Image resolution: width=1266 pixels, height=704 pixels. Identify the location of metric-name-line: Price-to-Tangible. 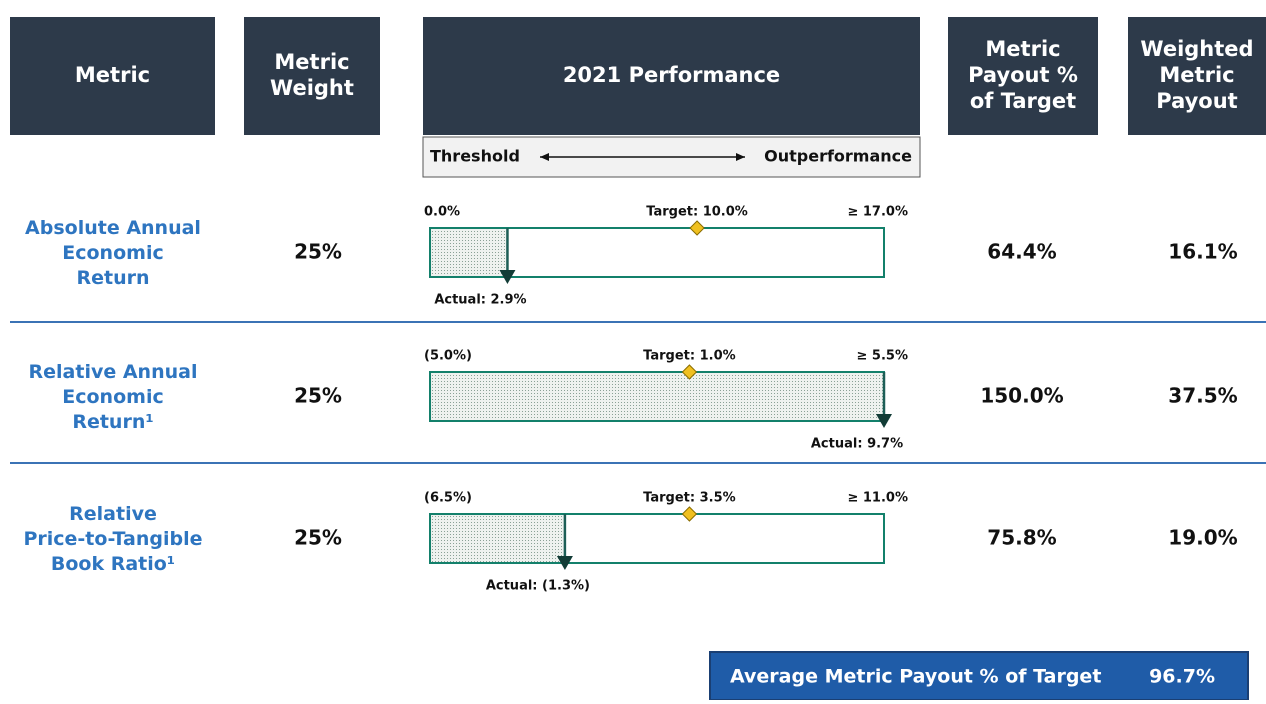
(112, 539).